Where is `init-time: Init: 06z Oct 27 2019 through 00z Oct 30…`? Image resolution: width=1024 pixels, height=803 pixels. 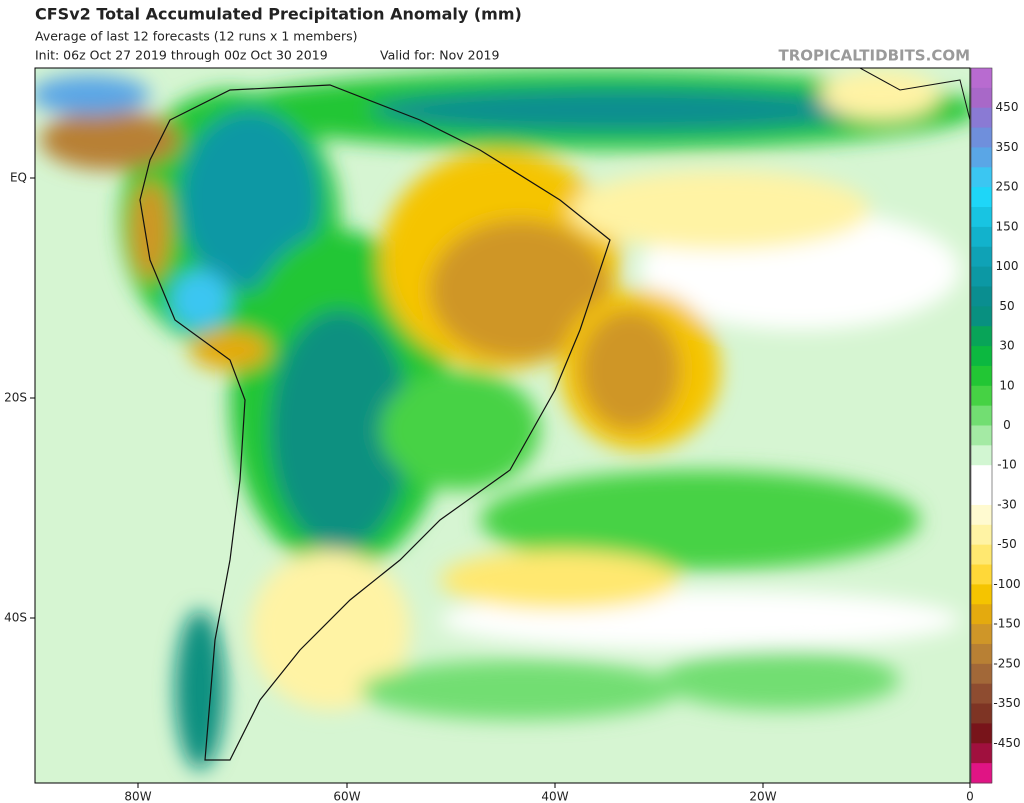 init-time: Init: 06z Oct 27 2019 through 00z Oct 30… is located at coordinates (181, 55).